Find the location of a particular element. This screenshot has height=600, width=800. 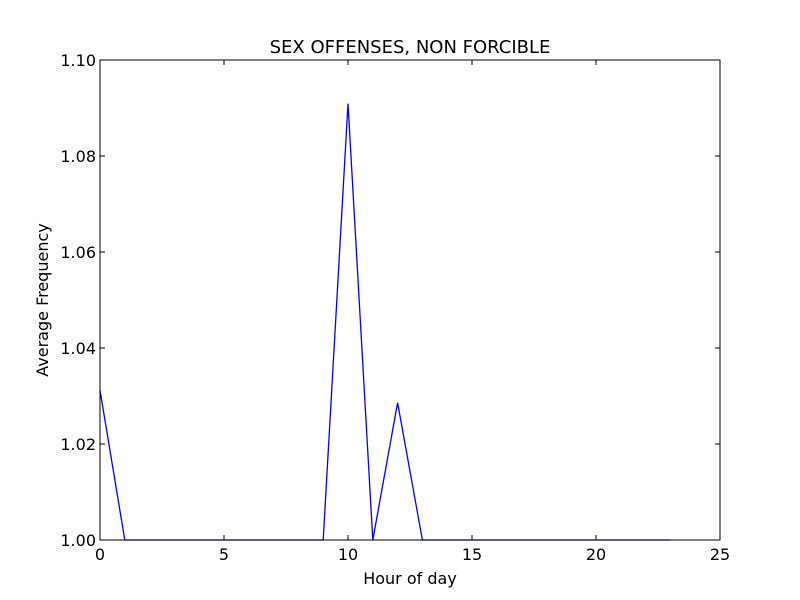

x-tick-label: 5 is located at coordinates (224, 554).